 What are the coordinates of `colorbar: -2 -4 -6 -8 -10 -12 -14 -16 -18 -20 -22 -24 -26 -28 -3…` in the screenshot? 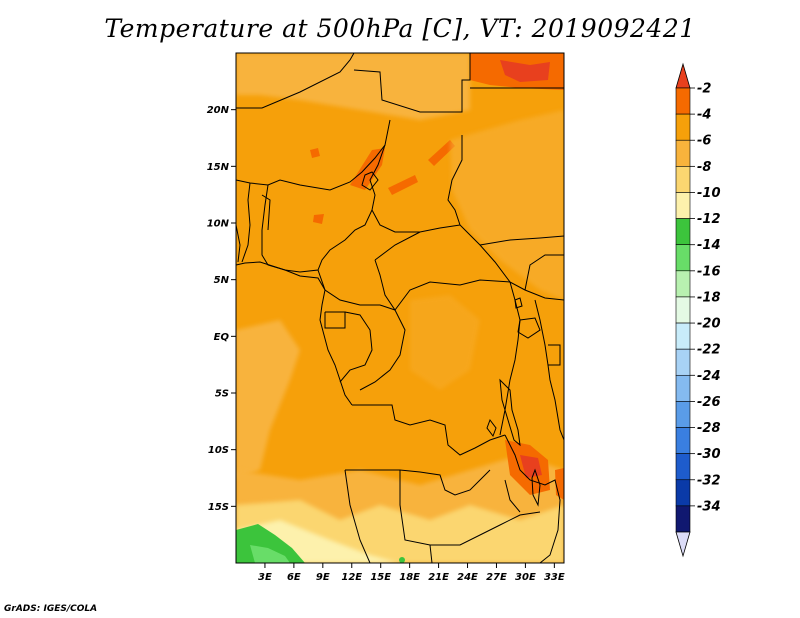 It's located at (698, 310).